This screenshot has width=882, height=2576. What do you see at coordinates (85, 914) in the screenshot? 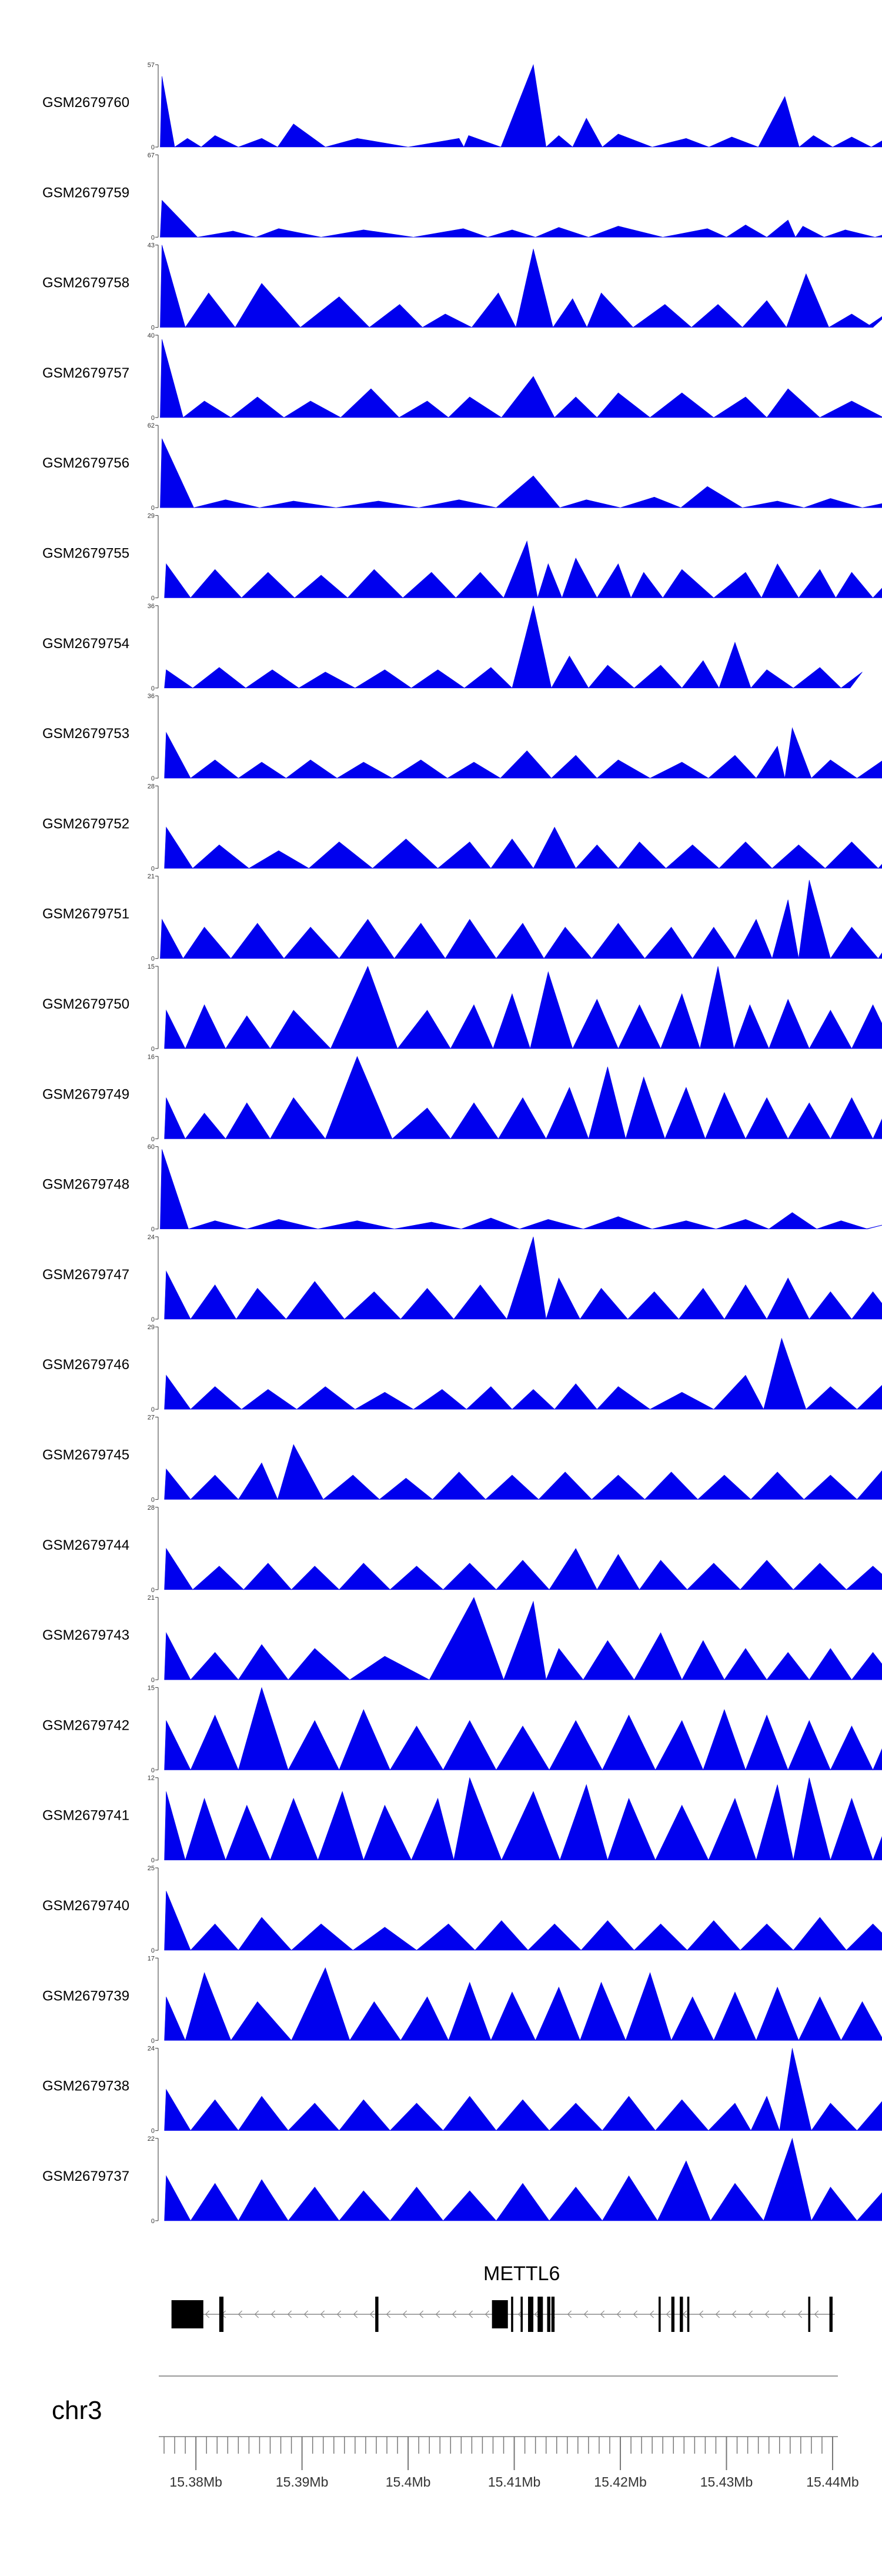
I see `track-label: GSM2679751` at bounding box center [85, 914].